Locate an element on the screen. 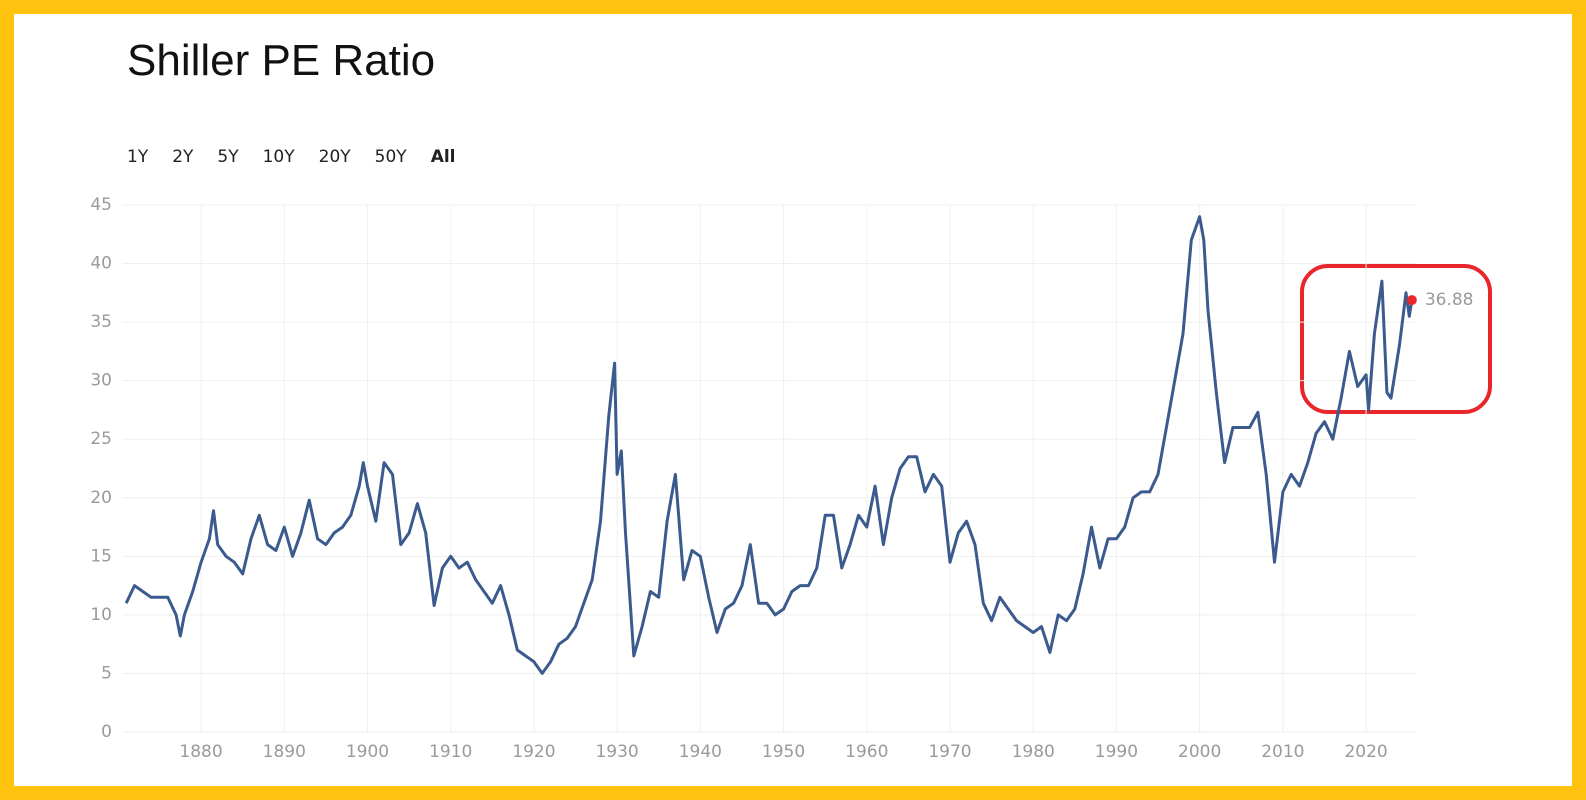  y-tick-label: 0 is located at coordinates (106, 732).